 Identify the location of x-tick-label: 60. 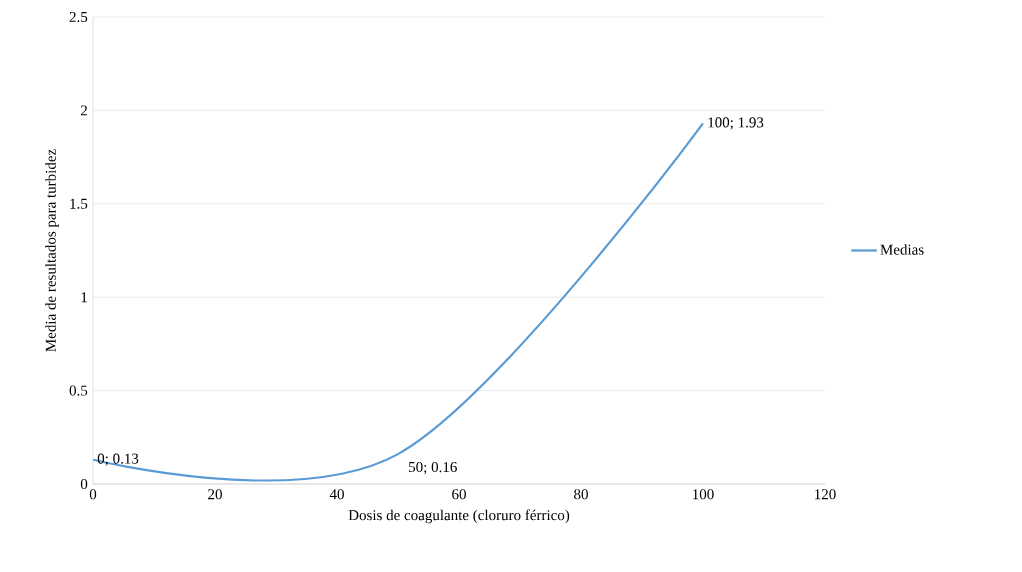
(459, 494).